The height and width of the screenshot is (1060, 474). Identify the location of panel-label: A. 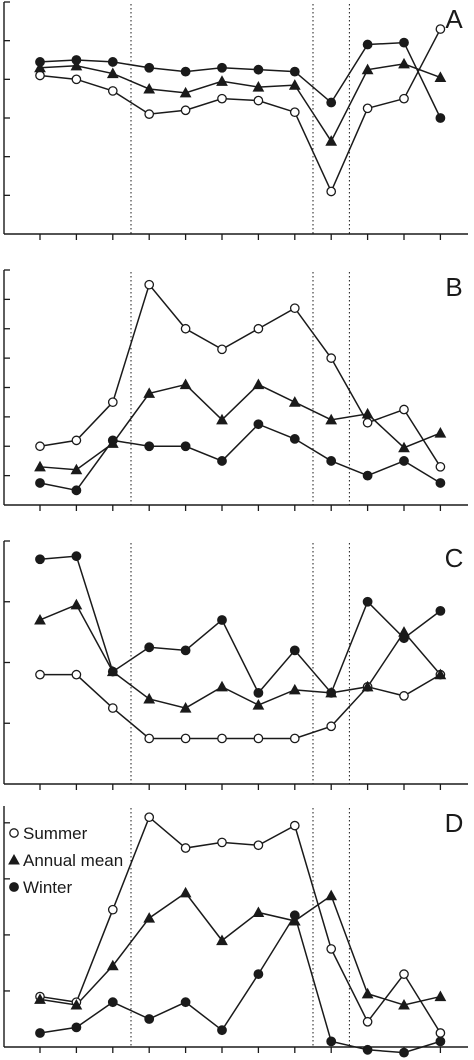
(454, 19).